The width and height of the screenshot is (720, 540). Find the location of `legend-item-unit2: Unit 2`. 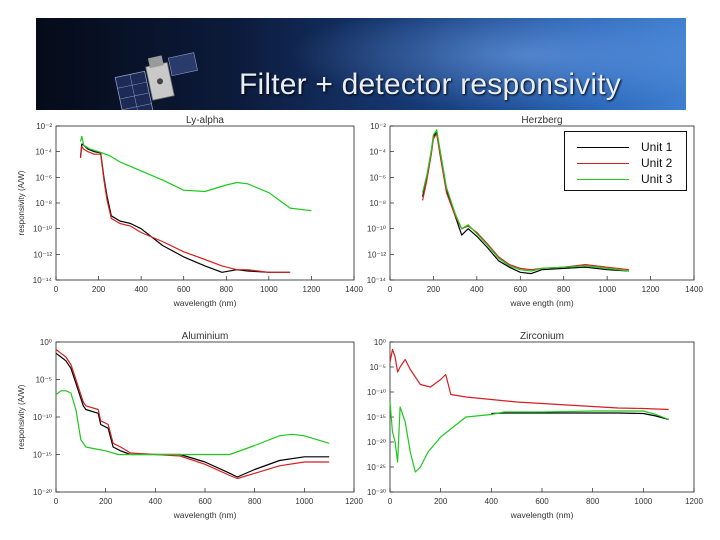

legend-item-unit2: Unit 2 is located at coordinates (625, 163).